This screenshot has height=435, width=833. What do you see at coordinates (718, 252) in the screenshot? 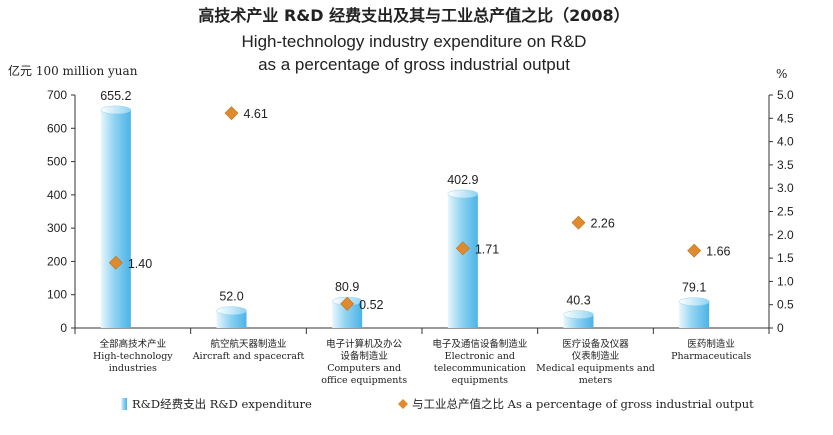
I see `marker-value-label: 1.66` at bounding box center [718, 252].